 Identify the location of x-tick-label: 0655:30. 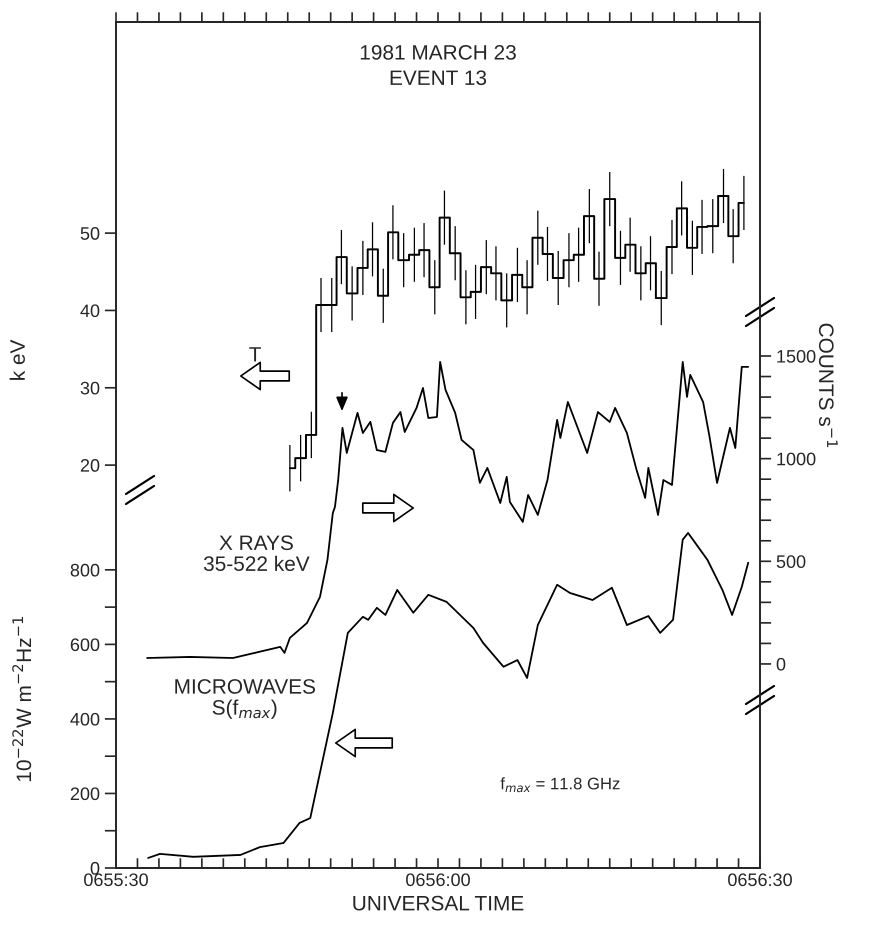
(116, 879).